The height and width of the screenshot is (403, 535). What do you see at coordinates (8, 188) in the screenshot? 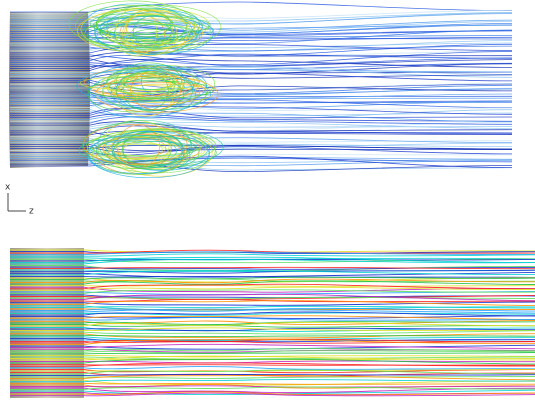
I see `triad-label-x: x` at bounding box center [8, 188].